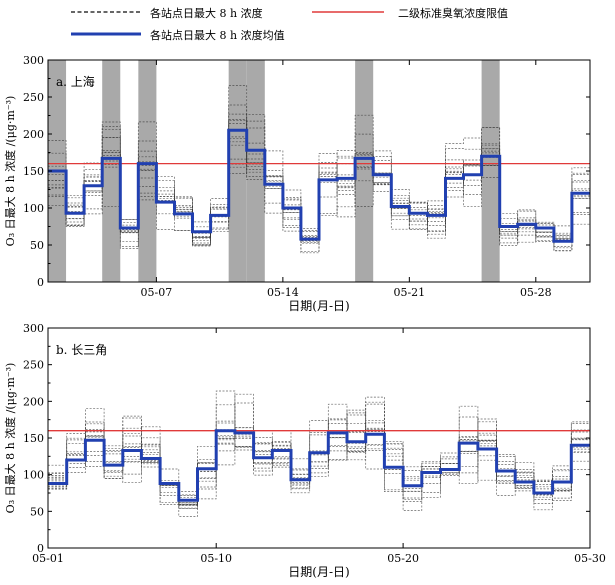 The width and height of the screenshot is (615, 585). What do you see at coordinates (206, 13) in the screenshot?
I see `legend-stations-label: 各站点日最大 8 h 浓度` at bounding box center [206, 13].